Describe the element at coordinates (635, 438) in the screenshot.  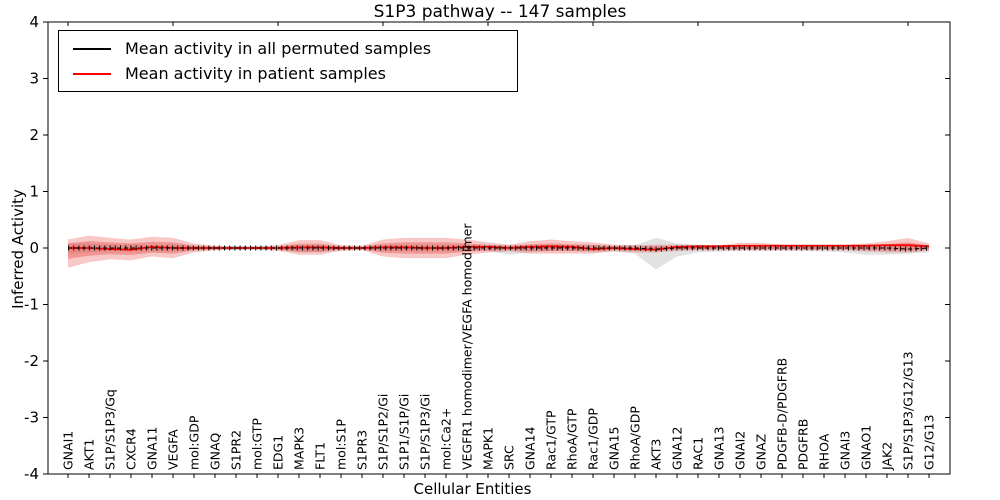
I see `x-tick-label: RhoA/GDP` at that location.